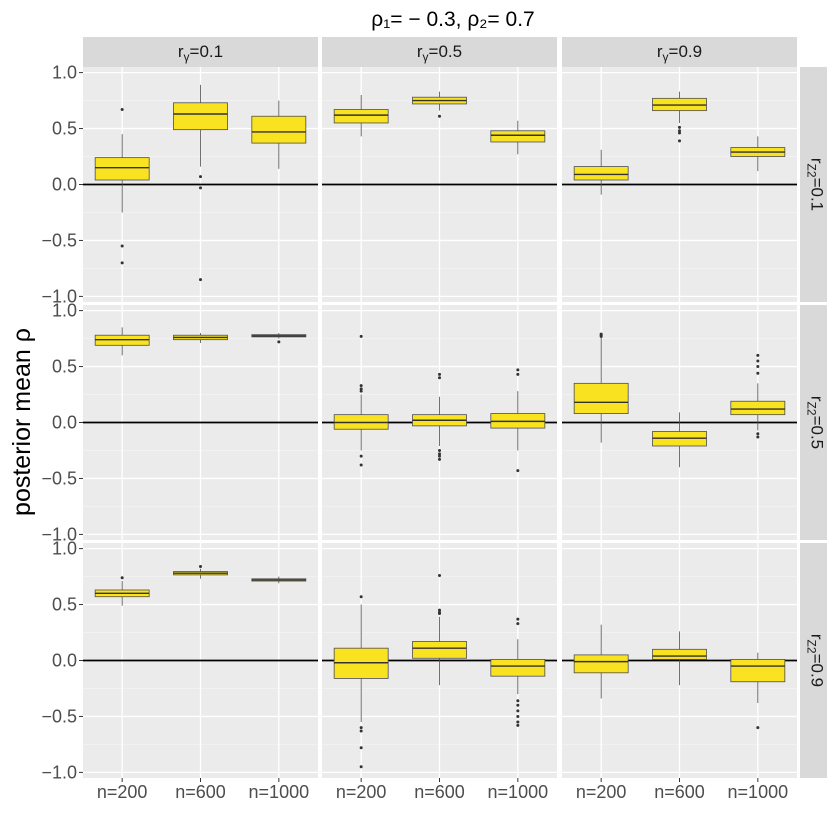 This screenshot has height=830, width=830. I want to click on y-tick-label: 0.5, so click(64, 367).